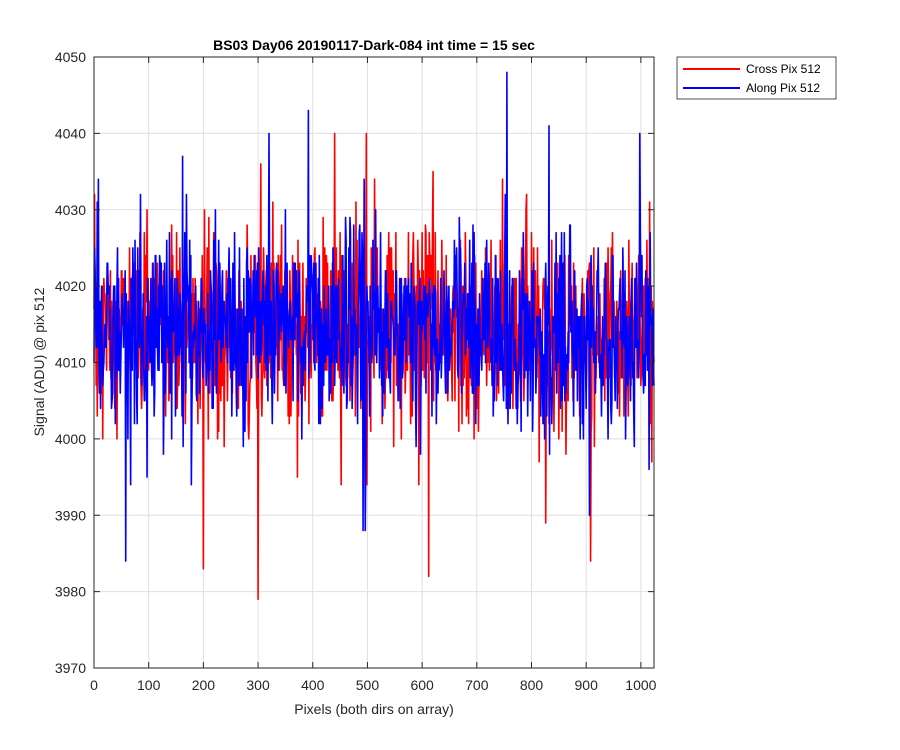 The image size is (900, 750). I want to click on x-tick-label: 800, so click(532, 685).